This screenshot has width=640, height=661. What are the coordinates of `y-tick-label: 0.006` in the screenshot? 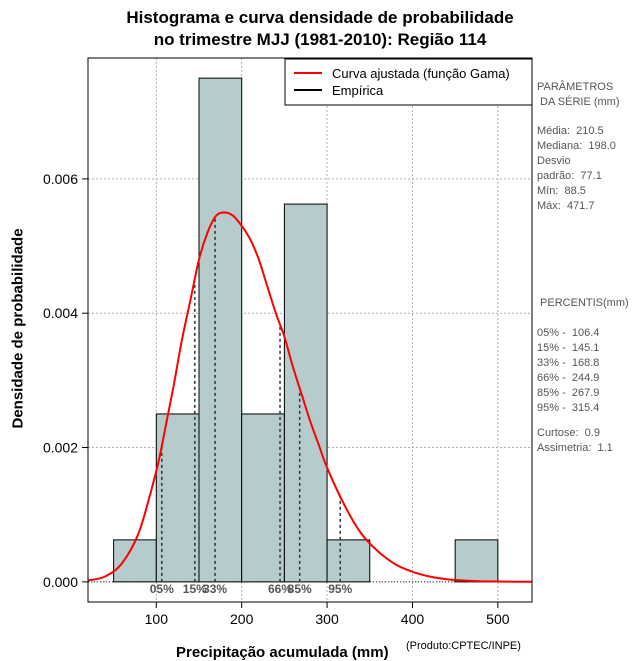 It's located at (60, 179).